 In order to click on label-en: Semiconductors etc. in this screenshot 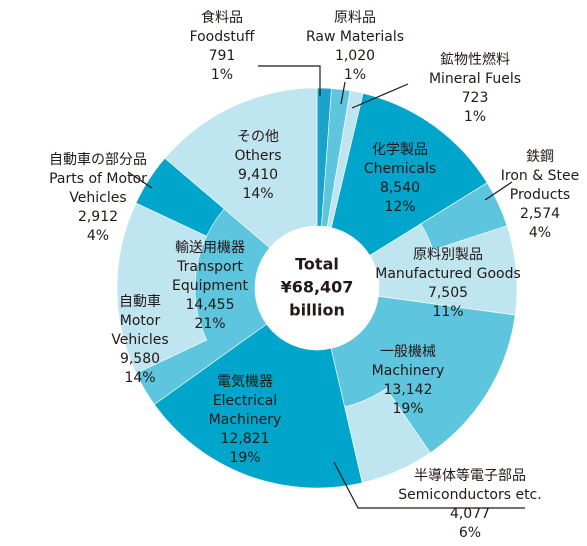, I will do `click(469, 495)`.